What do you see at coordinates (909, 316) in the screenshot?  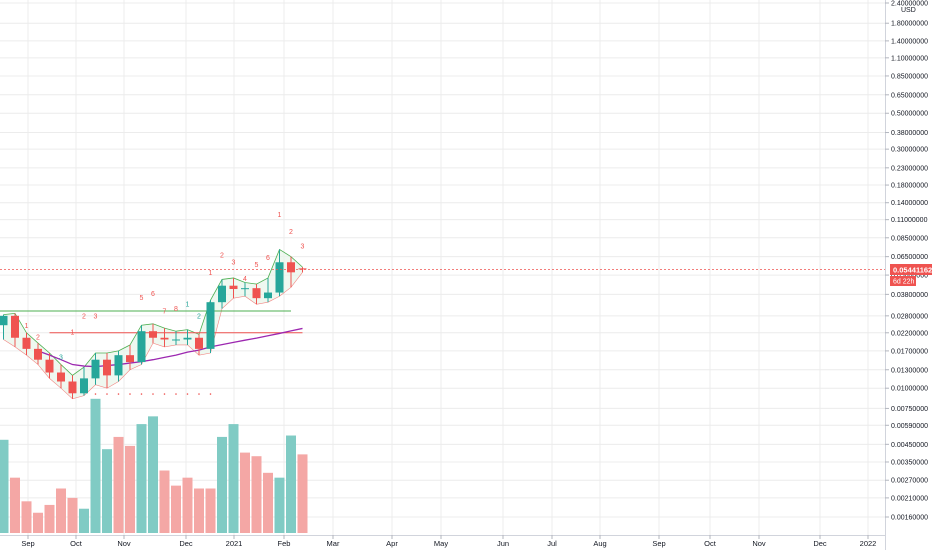 I see `price-tick-label: 0.02800000` at bounding box center [909, 316].